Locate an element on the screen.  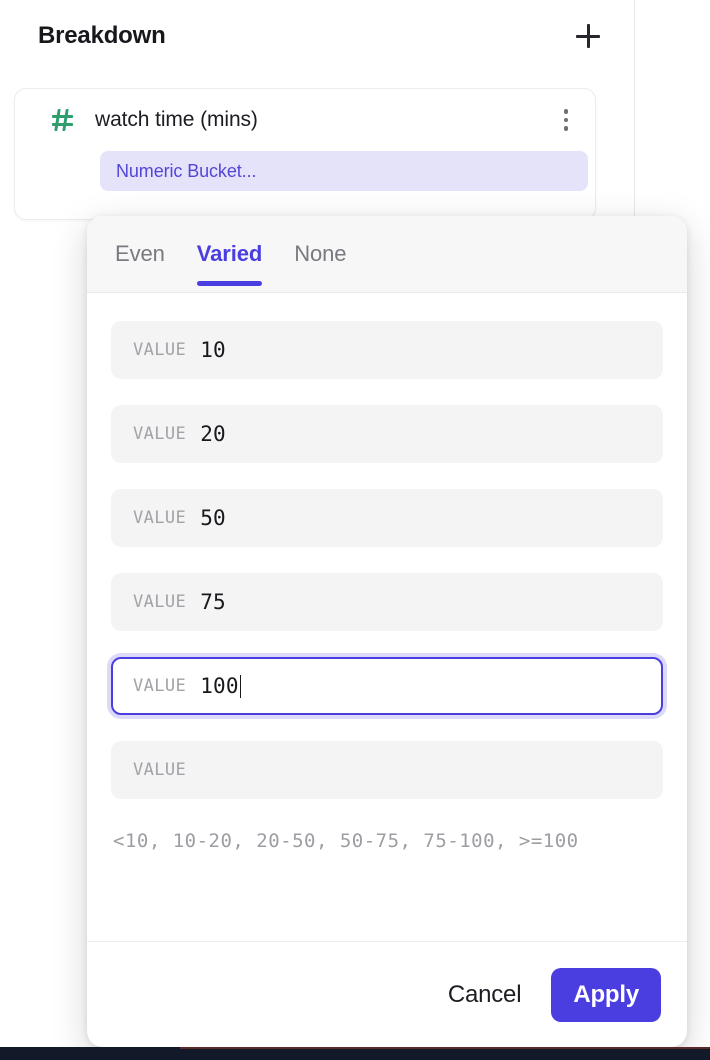
value-input-text: 50 is located at coordinates (213, 518).